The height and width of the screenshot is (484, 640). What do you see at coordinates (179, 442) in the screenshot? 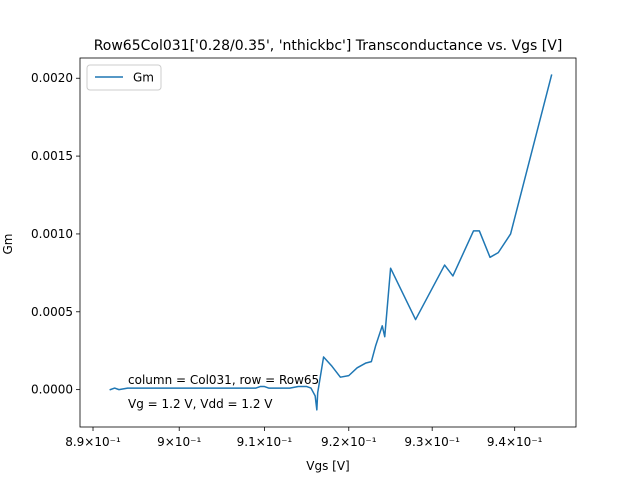
I see `x-tick-label: 9×10⁻¹` at bounding box center [179, 442].